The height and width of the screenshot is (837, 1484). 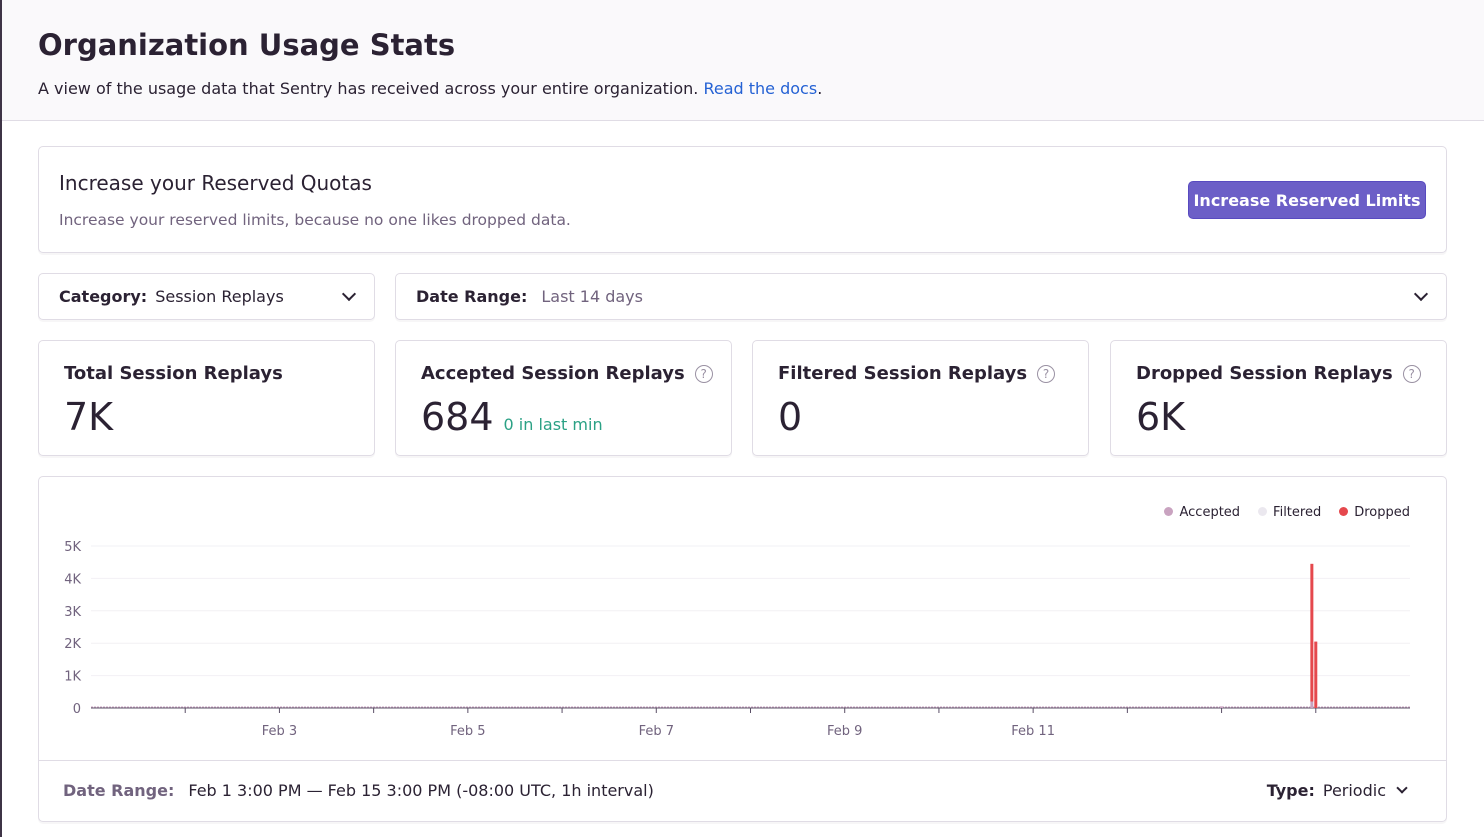 What do you see at coordinates (656, 731) in the screenshot?
I see `x-tick-label: Feb 7` at bounding box center [656, 731].